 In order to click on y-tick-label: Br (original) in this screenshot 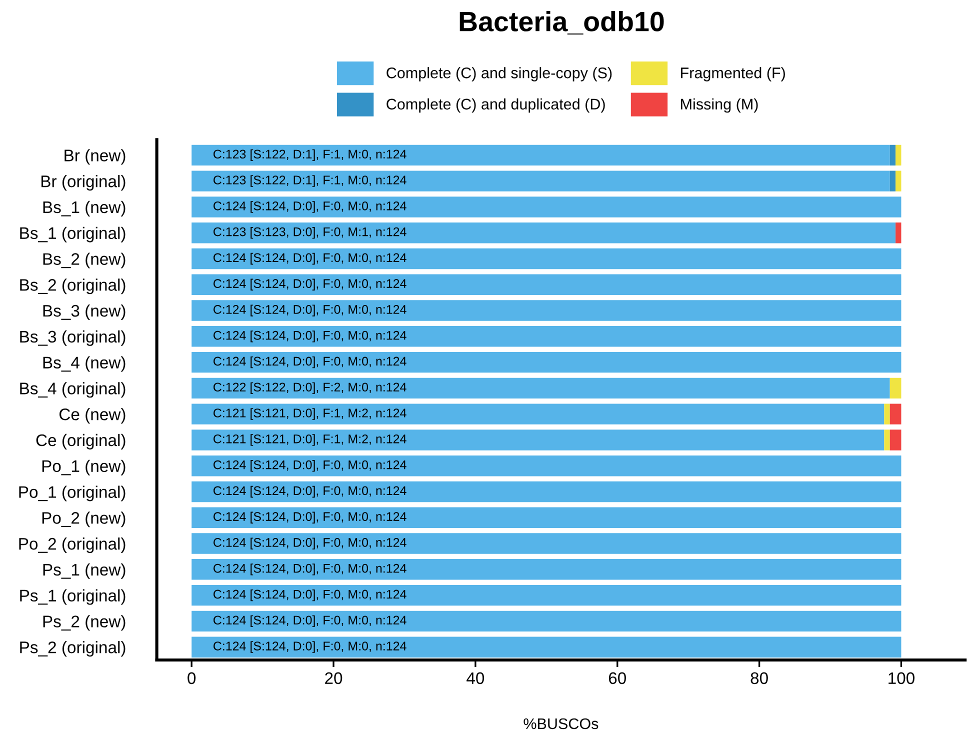, I will do `click(84, 183)`.